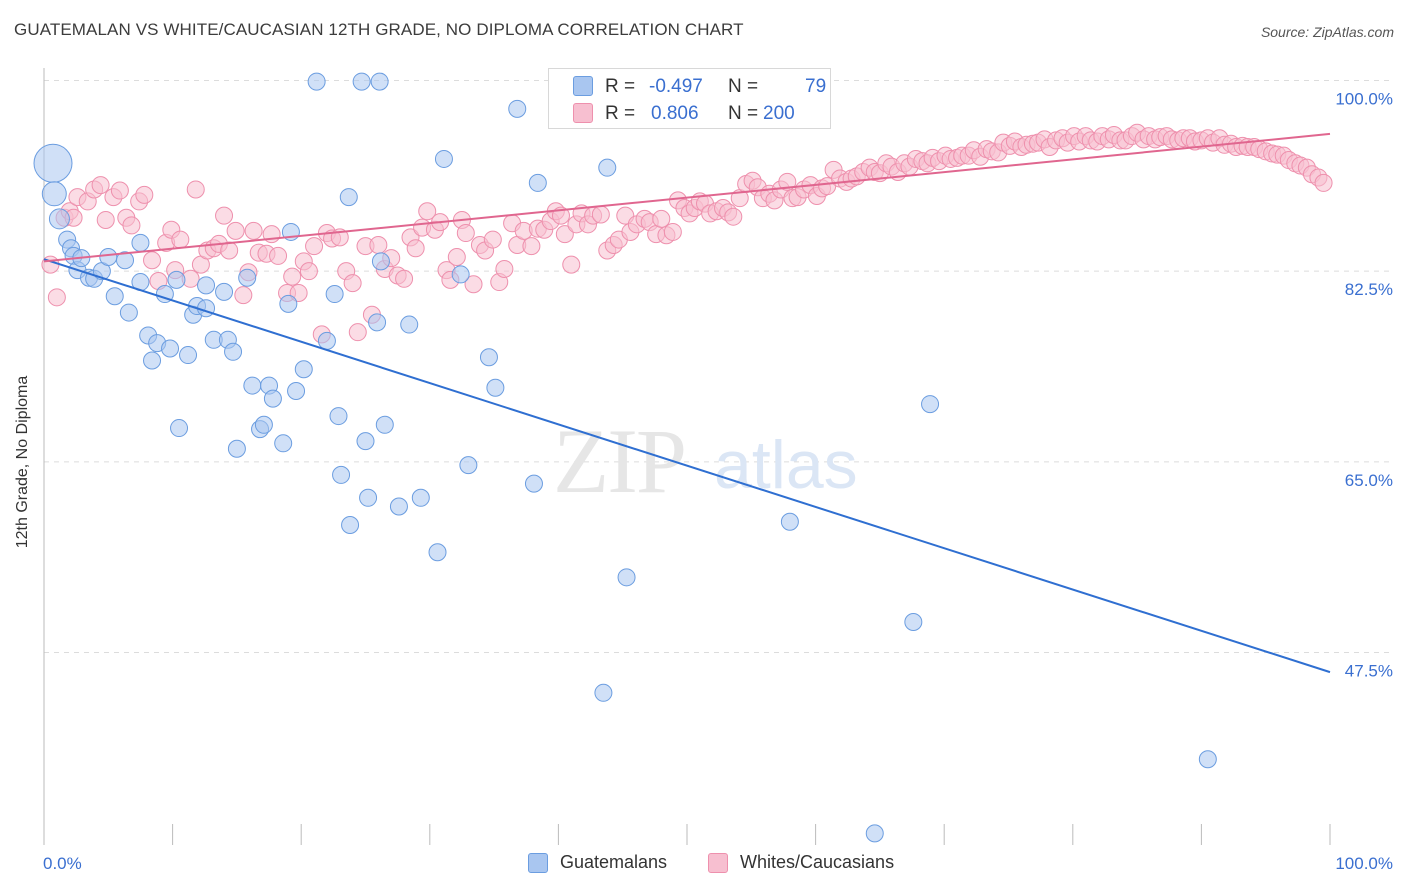 The width and height of the screenshot is (1406, 892). I want to click on watermark-atlas: atlas, so click(786, 465).